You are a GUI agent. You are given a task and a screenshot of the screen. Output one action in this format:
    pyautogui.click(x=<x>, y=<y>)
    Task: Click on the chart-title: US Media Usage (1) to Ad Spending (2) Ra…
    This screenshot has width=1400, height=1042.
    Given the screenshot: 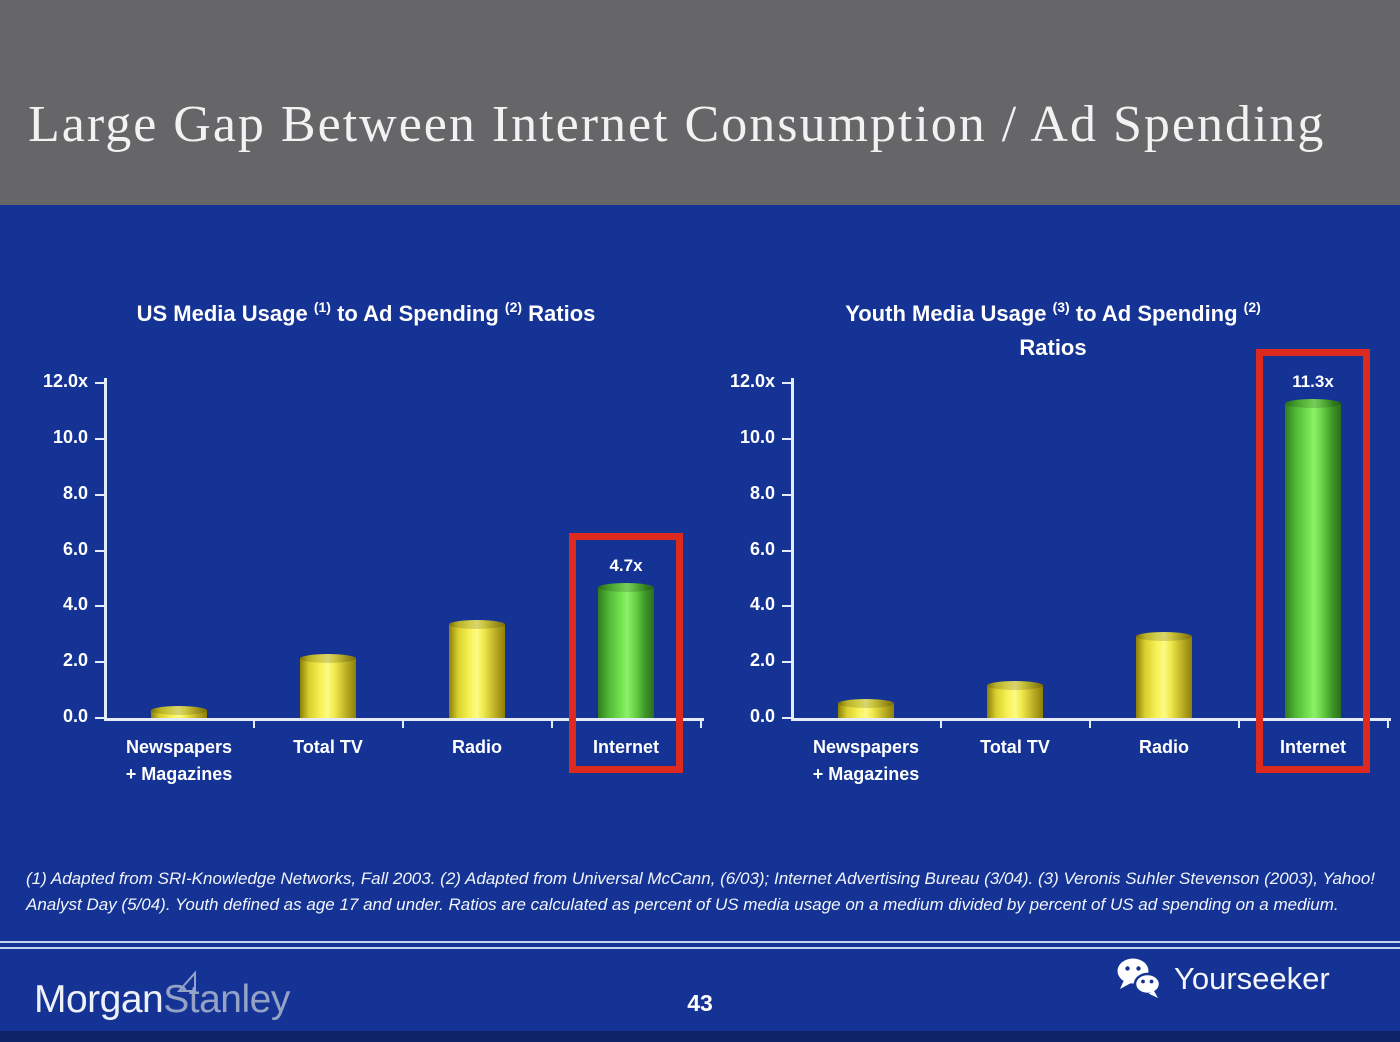 What is the action you would take?
    pyautogui.click(x=366, y=310)
    